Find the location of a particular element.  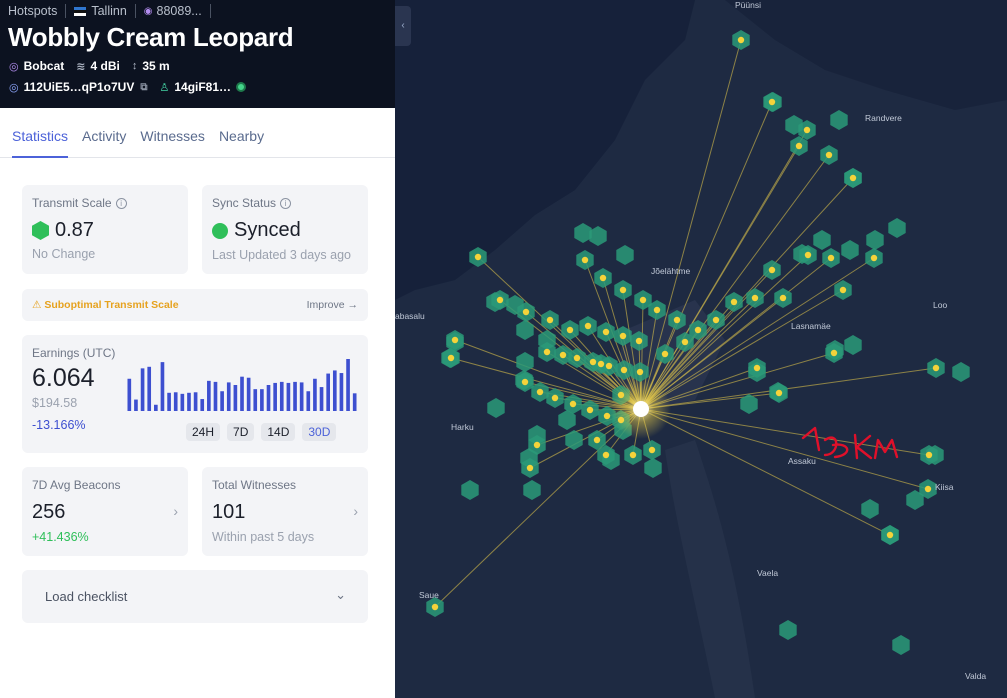

range-30d-button: 30D is located at coordinates (319, 432).